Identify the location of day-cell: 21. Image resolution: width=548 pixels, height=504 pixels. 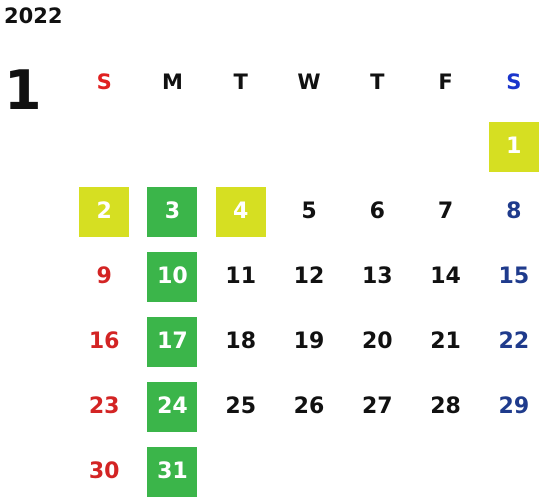
(445, 341).